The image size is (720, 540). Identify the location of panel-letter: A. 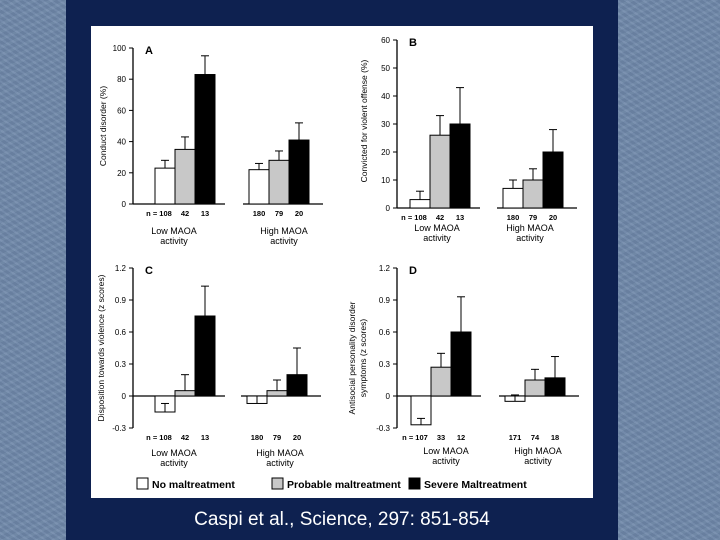
(149, 51).